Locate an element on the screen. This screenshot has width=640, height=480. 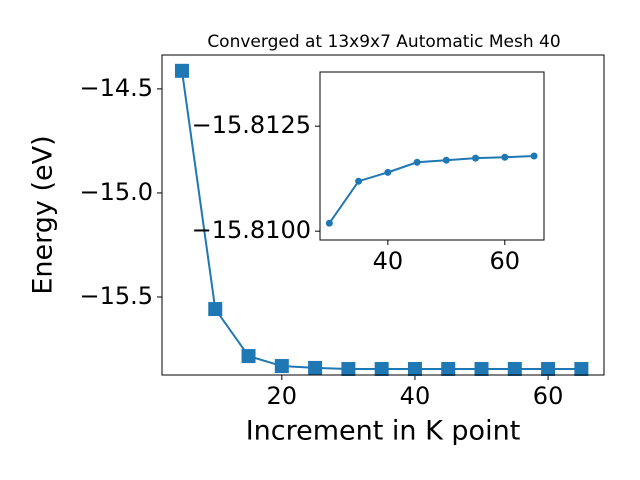
plot-frame is located at coordinates (432, 156).